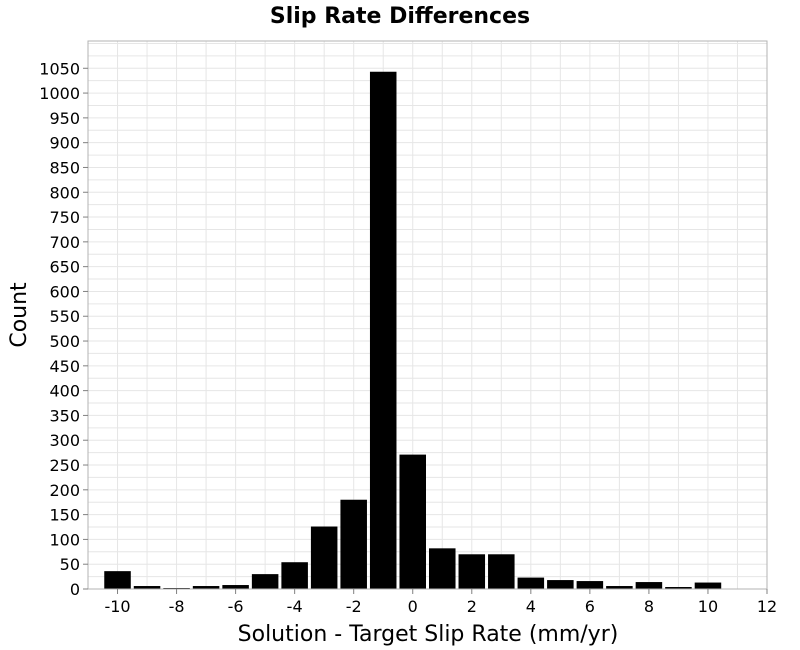 The image size is (800, 650). I want to click on x-tick-label: 4, so click(531, 606).